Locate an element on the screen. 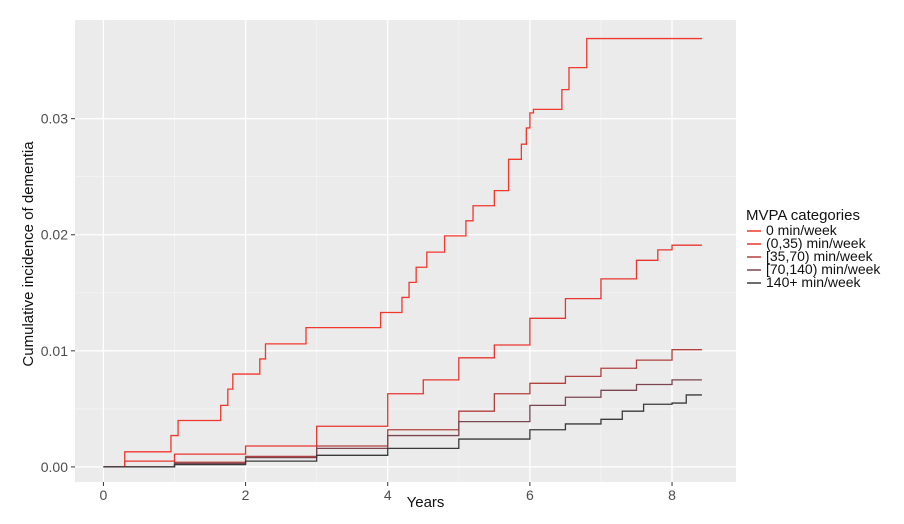 Image resolution: width=904 pixels, height=524 pixels. x-tick-label: 4 is located at coordinates (388, 495).